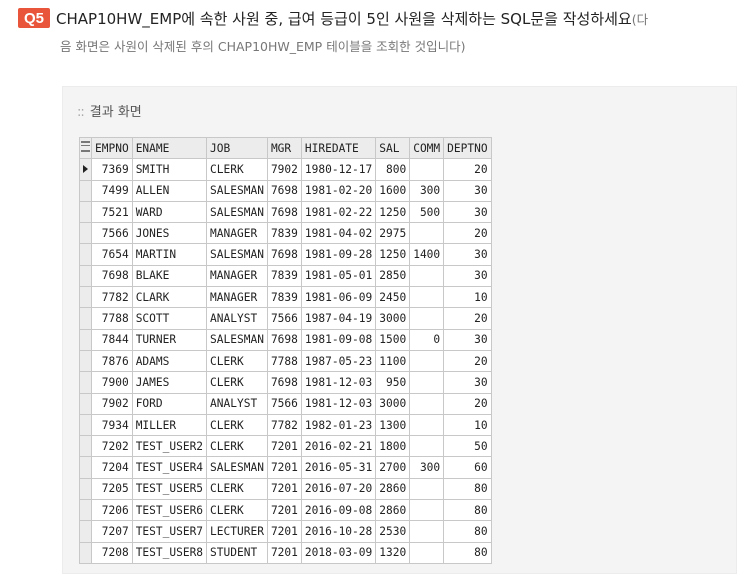 This screenshot has width=753, height=578. What do you see at coordinates (393, 552) in the screenshot?
I see `cell-sal: 1320` at bounding box center [393, 552].